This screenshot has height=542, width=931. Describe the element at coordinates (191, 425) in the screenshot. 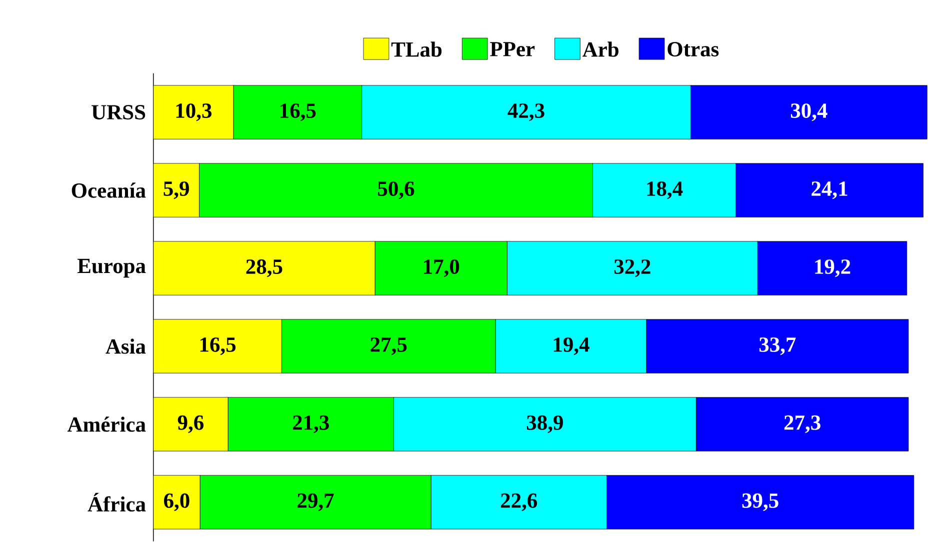

I see `data-label: 9,6` at that location.